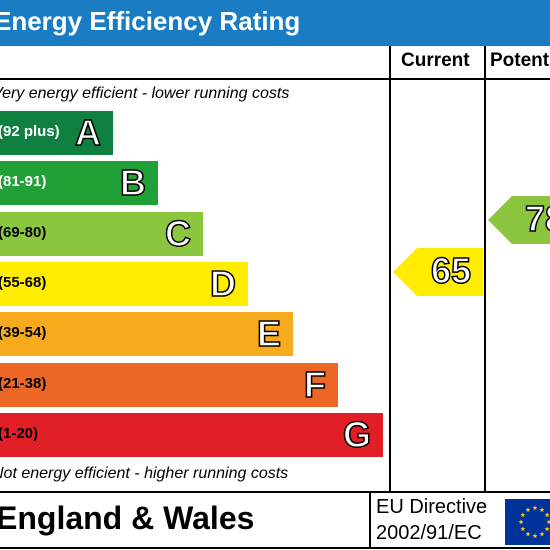 The height and width of the screenshot is (550, 550). What do you see at coordinates (429, 533) in the screenshot?
I see `directive-line-2: 2002/91/EC` at bounding box center [429, 533].